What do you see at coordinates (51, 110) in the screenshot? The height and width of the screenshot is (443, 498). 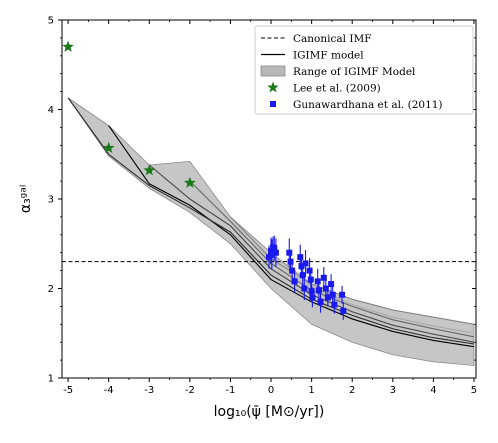 I see `y-tick-label: 4` at bounding box center [51, 110].